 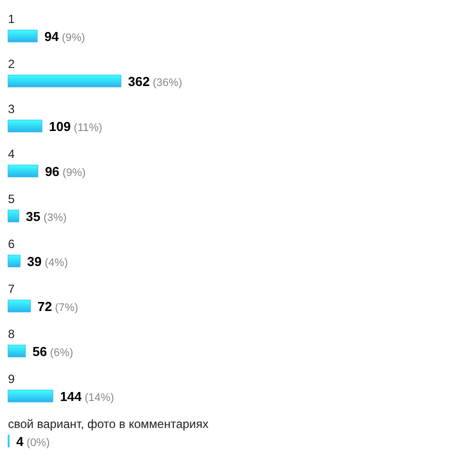 What do you see at coordinates (11, 289) in the screenshot?
I see `y-tick-label: 7` at bounding box center [11, 289].